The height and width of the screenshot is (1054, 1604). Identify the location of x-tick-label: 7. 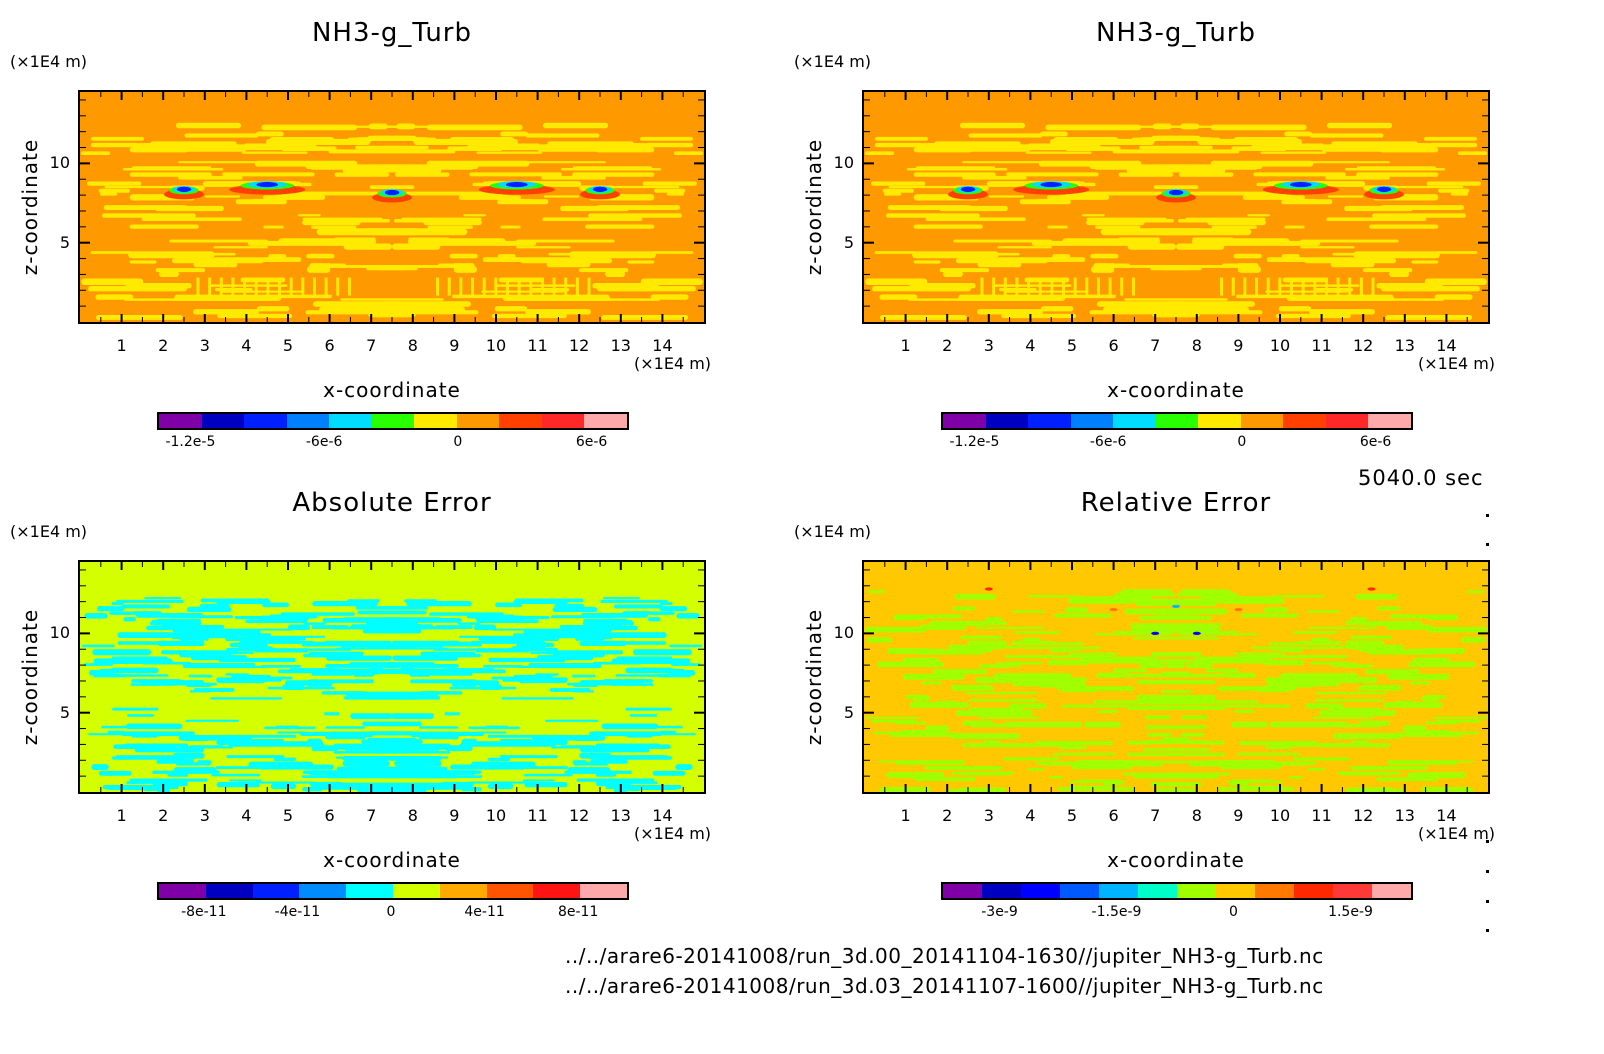
(1155, 815).